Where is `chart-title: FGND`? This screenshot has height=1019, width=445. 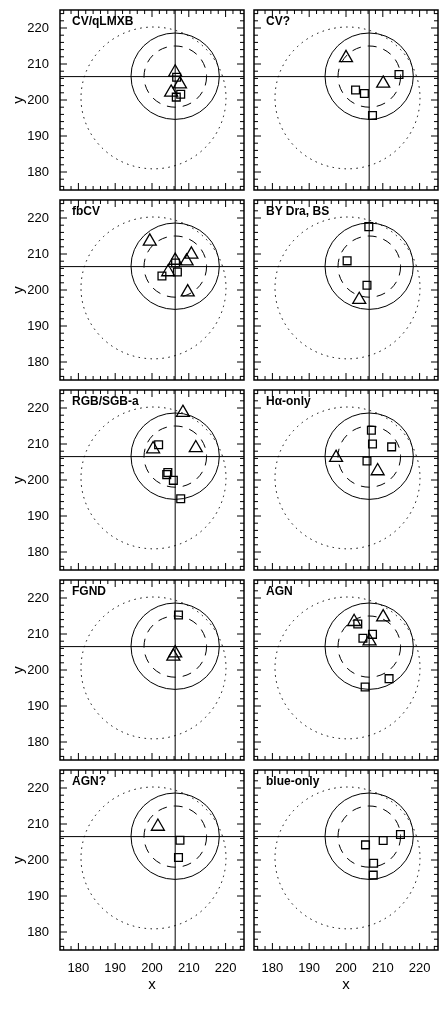
chart-title: FGND is located at coordinates (89, 591).